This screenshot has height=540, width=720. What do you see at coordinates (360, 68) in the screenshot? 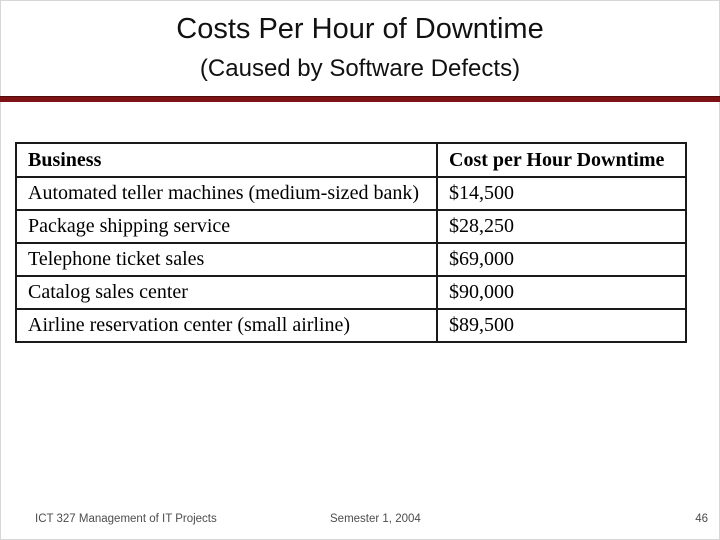
I see `slide-subtitle: (Caused by Software Defects)` at bounding box center [360, 68].